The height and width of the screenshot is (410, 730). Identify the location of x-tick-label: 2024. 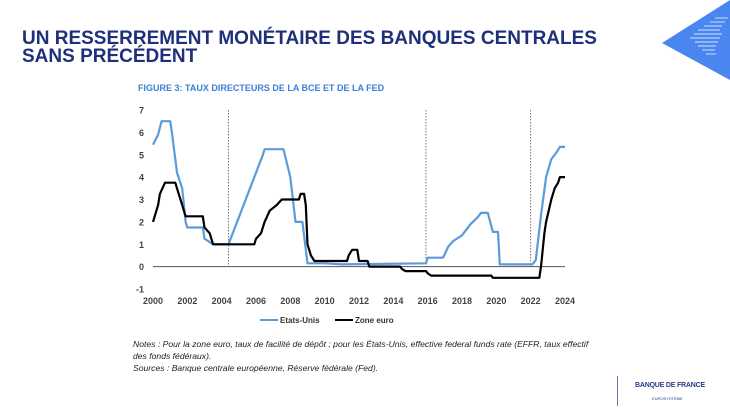
(565, 301).